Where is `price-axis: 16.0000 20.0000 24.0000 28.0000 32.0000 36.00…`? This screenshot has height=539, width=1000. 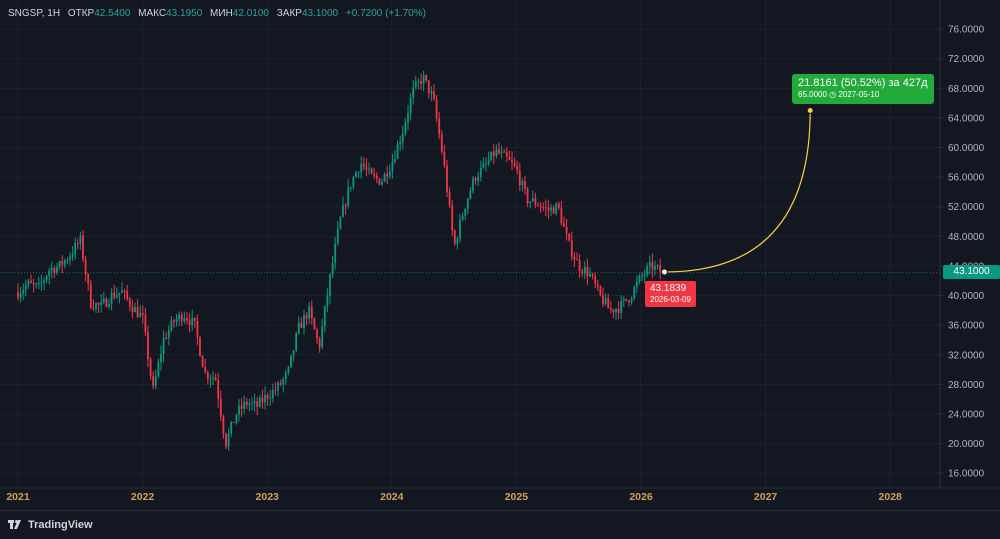
price-axis: 16.0000 20.0000 24.0000 28.0000 32.0000 36.00… is located at coordinates (962, 244).